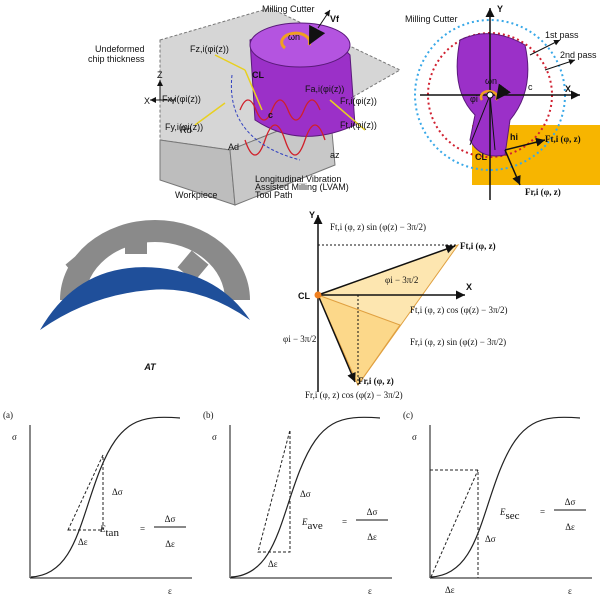  Describe the element at coordinates (389, 303) in the screenshot. I see `force-graphic` at that location.